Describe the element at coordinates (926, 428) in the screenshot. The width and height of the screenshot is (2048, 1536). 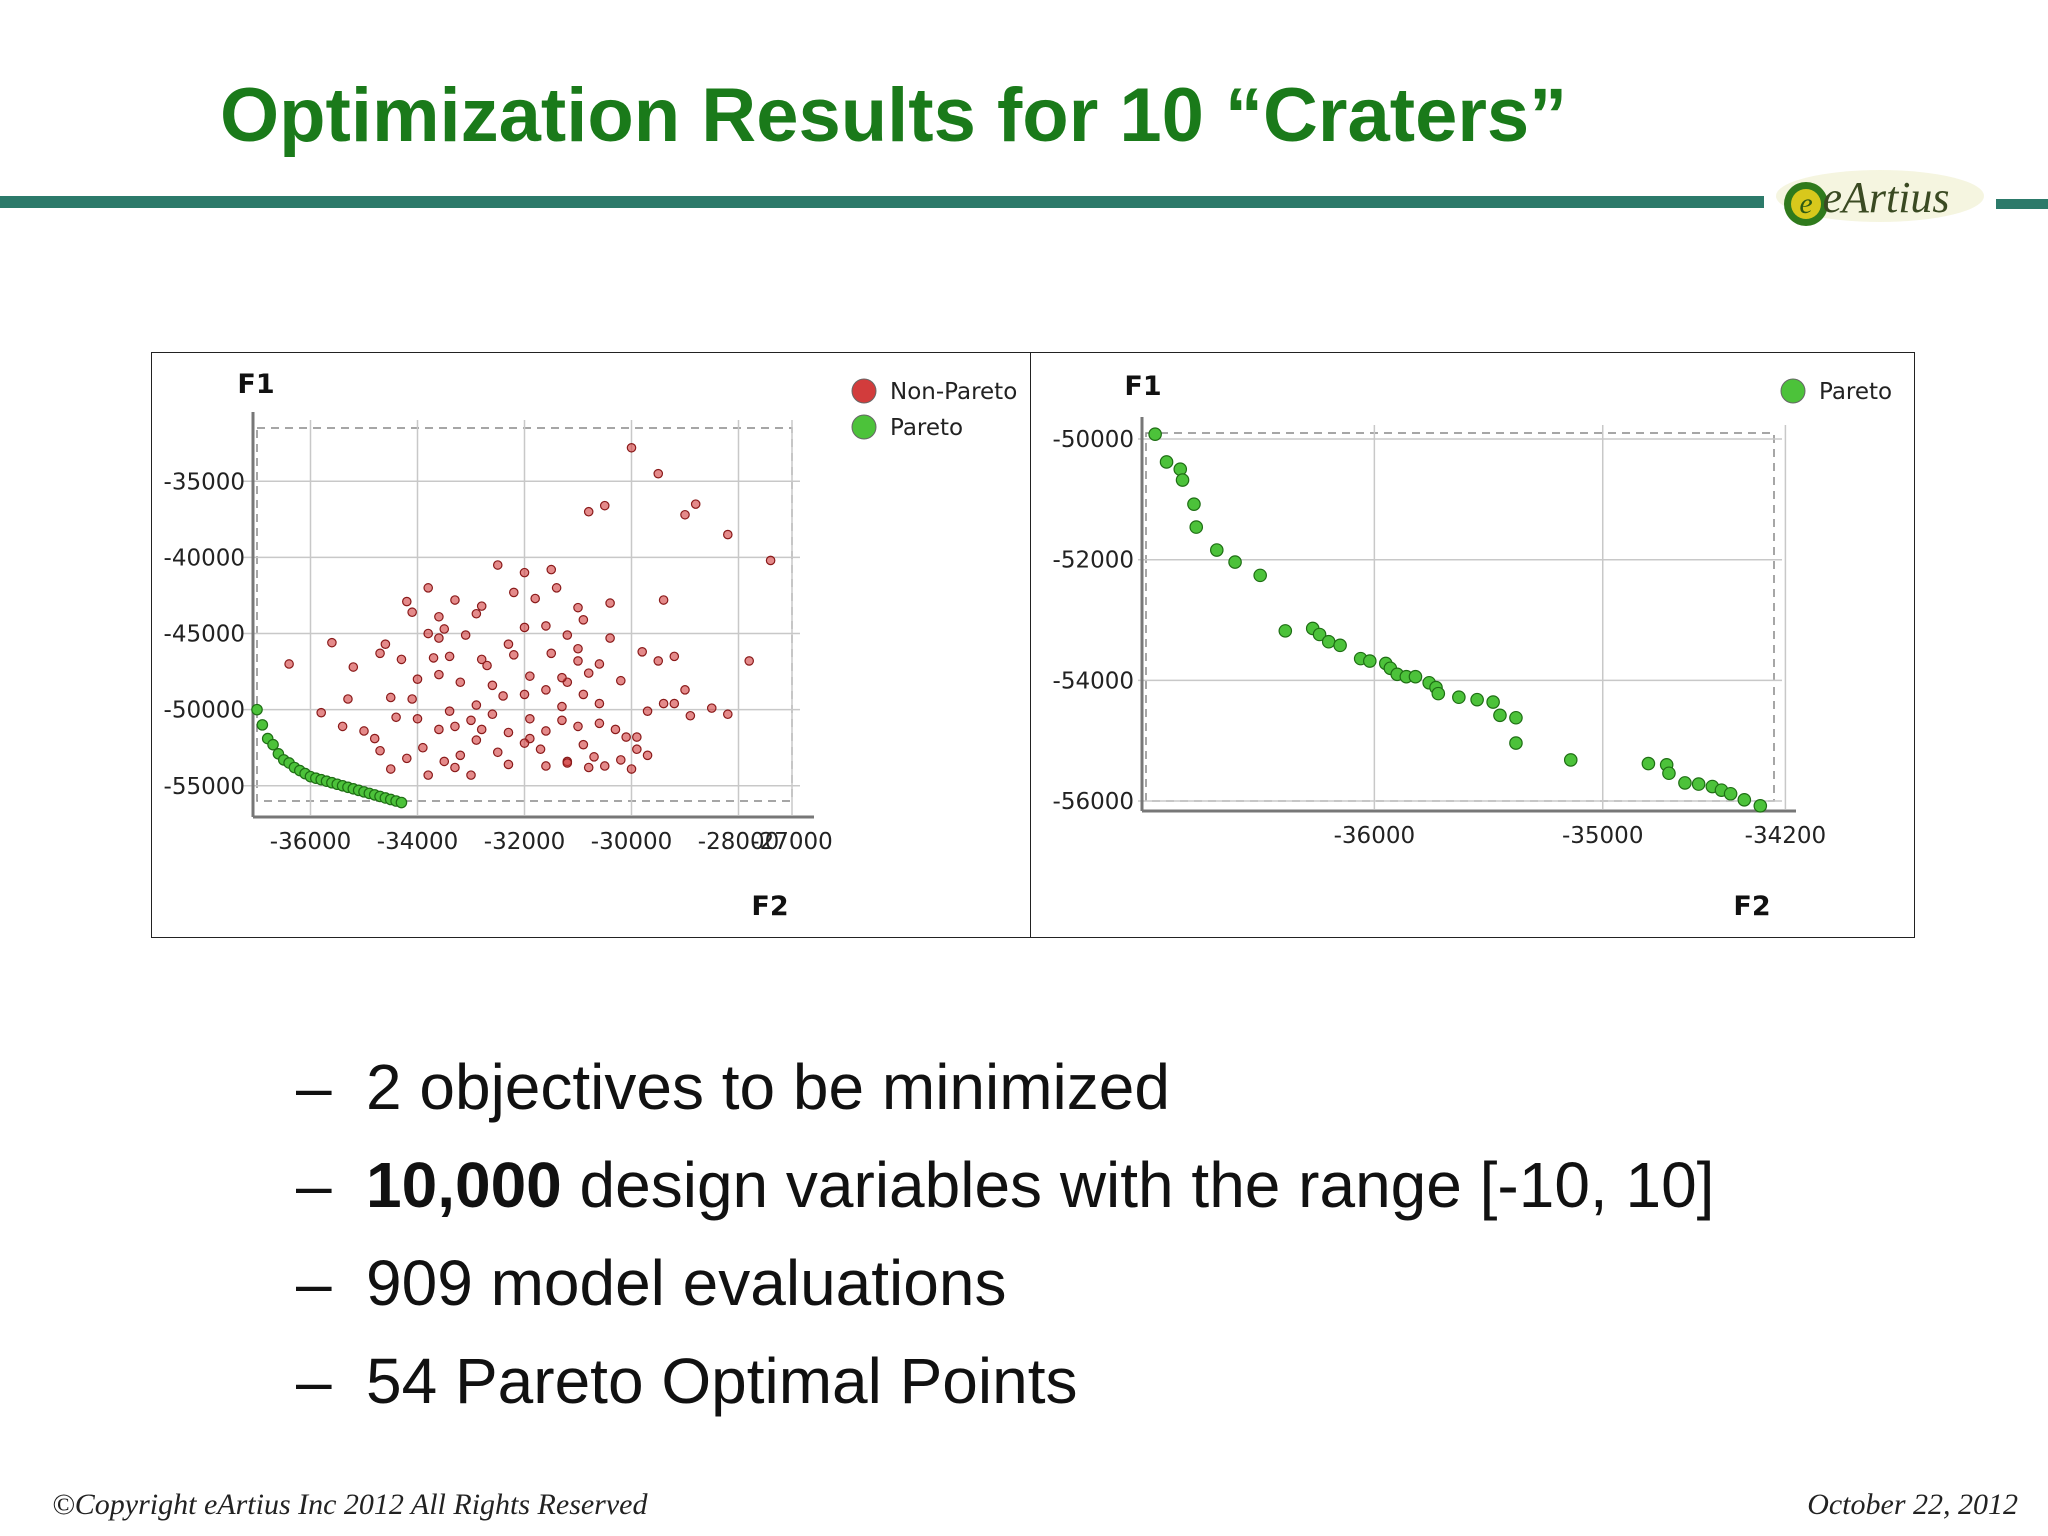
I see `legend-label: Pareto` at that location.